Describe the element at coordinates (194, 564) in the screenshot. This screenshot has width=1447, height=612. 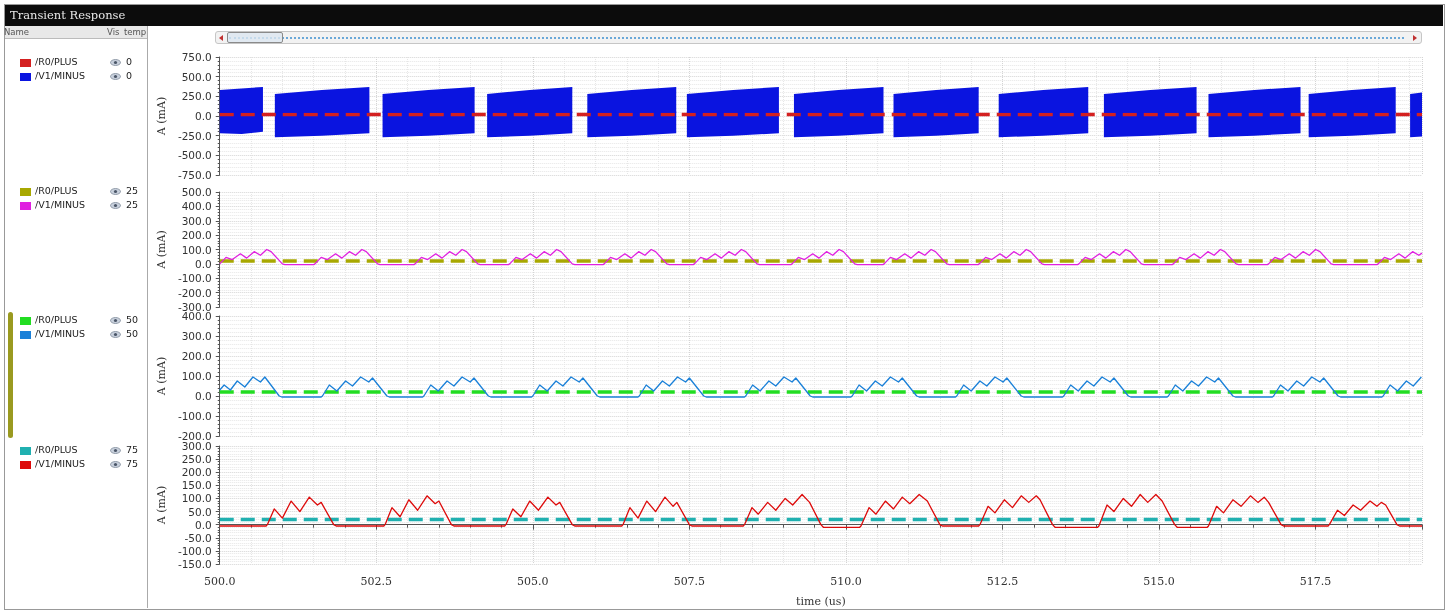
I see `y-tick-label: -150.0` at that location.